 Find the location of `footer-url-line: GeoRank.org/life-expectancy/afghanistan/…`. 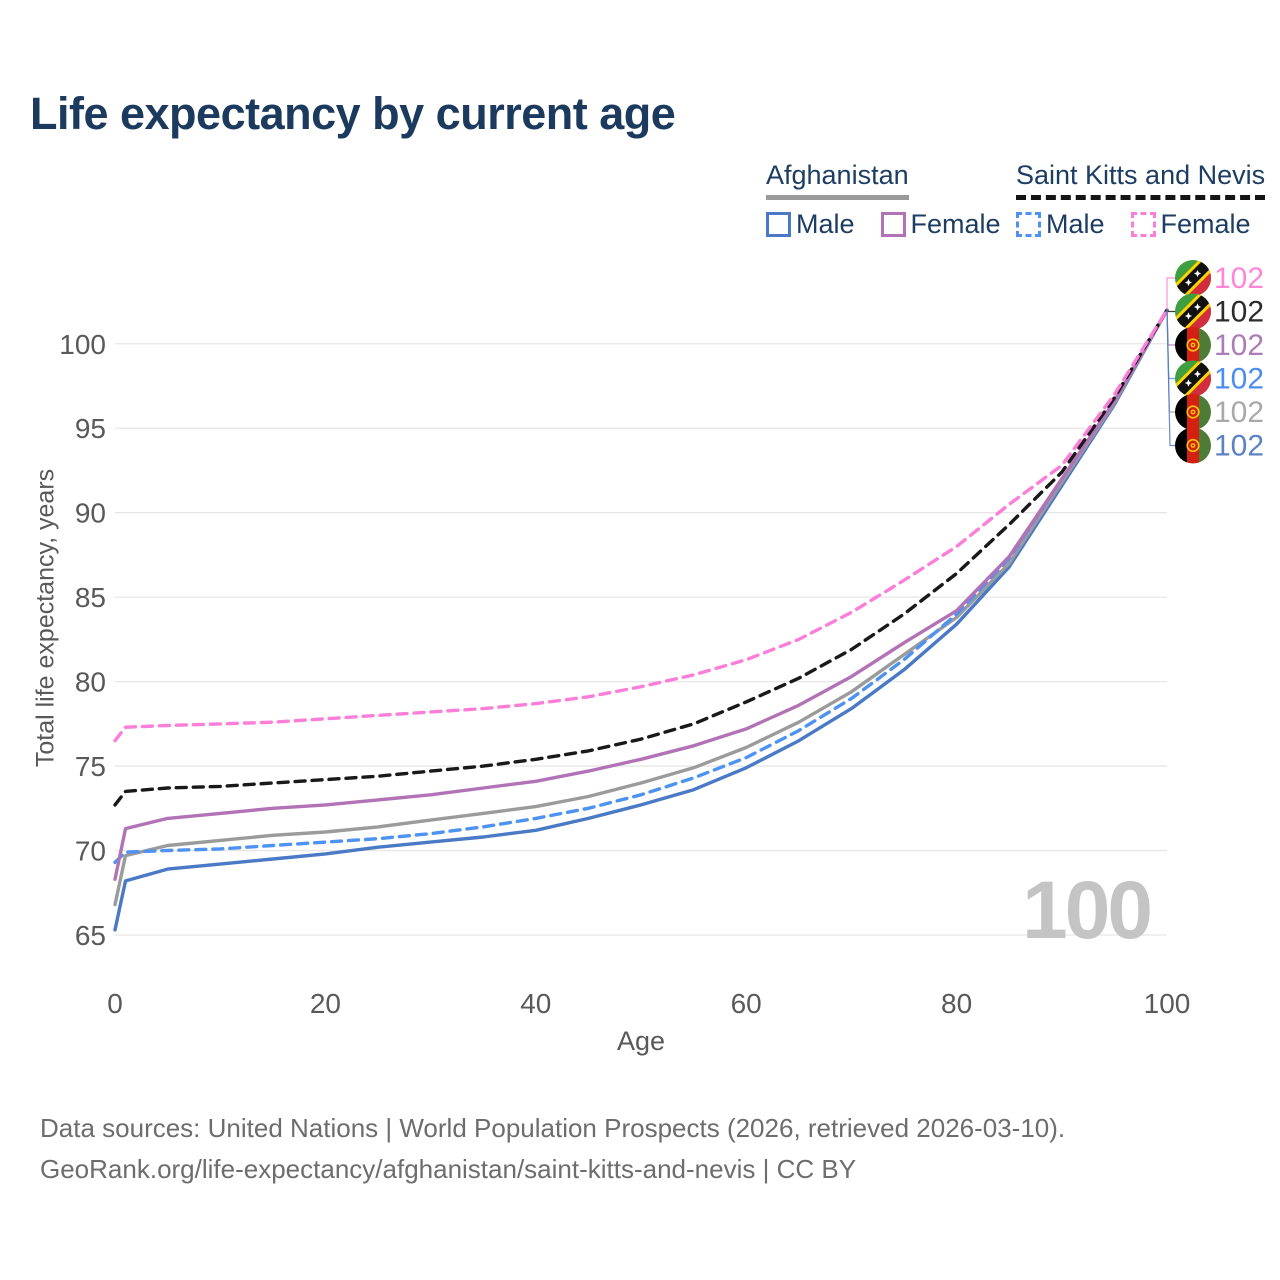

footer-url-line: GeoRank.org/life-expectancy/afghanistan/… is located at coordinates (448, 1169).